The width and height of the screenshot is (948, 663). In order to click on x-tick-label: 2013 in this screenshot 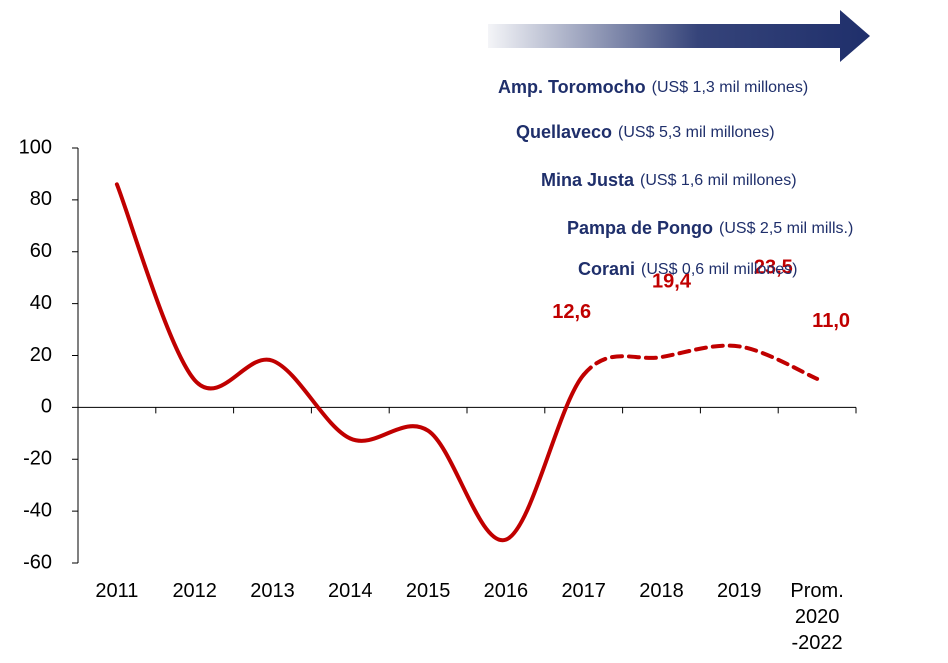, I will do `click(272, 591)`.